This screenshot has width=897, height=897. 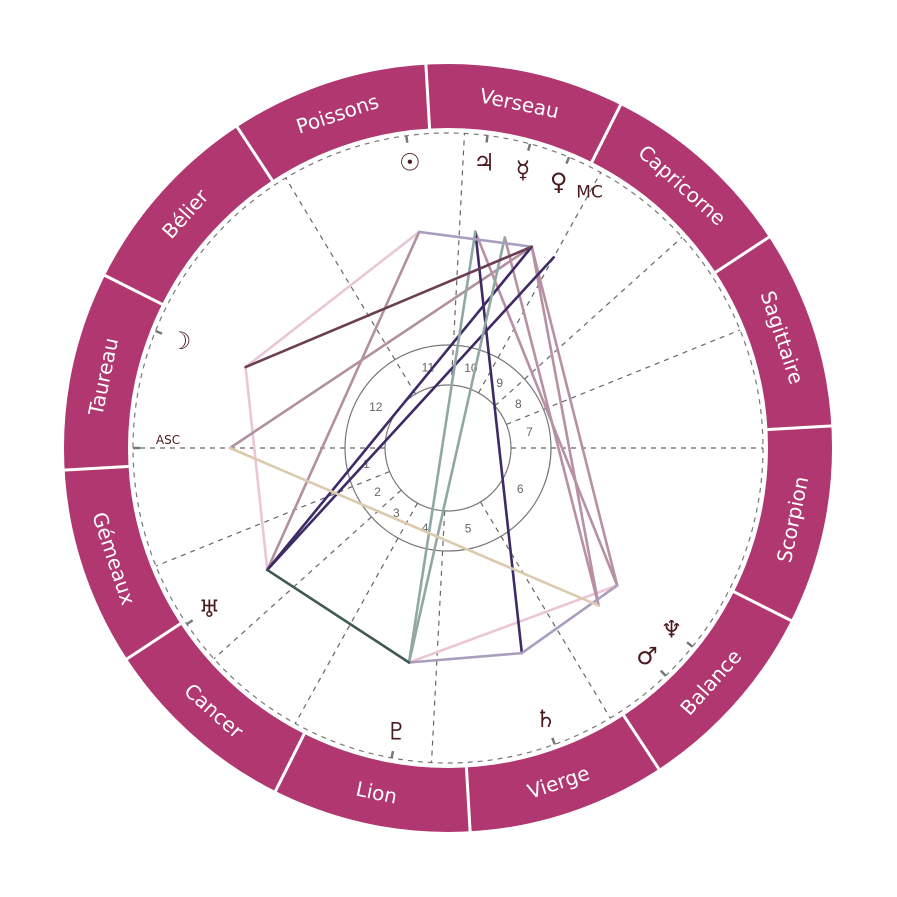 What do you see at coordinates (343, 401) in the screenshot?
I see `aspect-sun-uranus` at bounding box center [343, 401].